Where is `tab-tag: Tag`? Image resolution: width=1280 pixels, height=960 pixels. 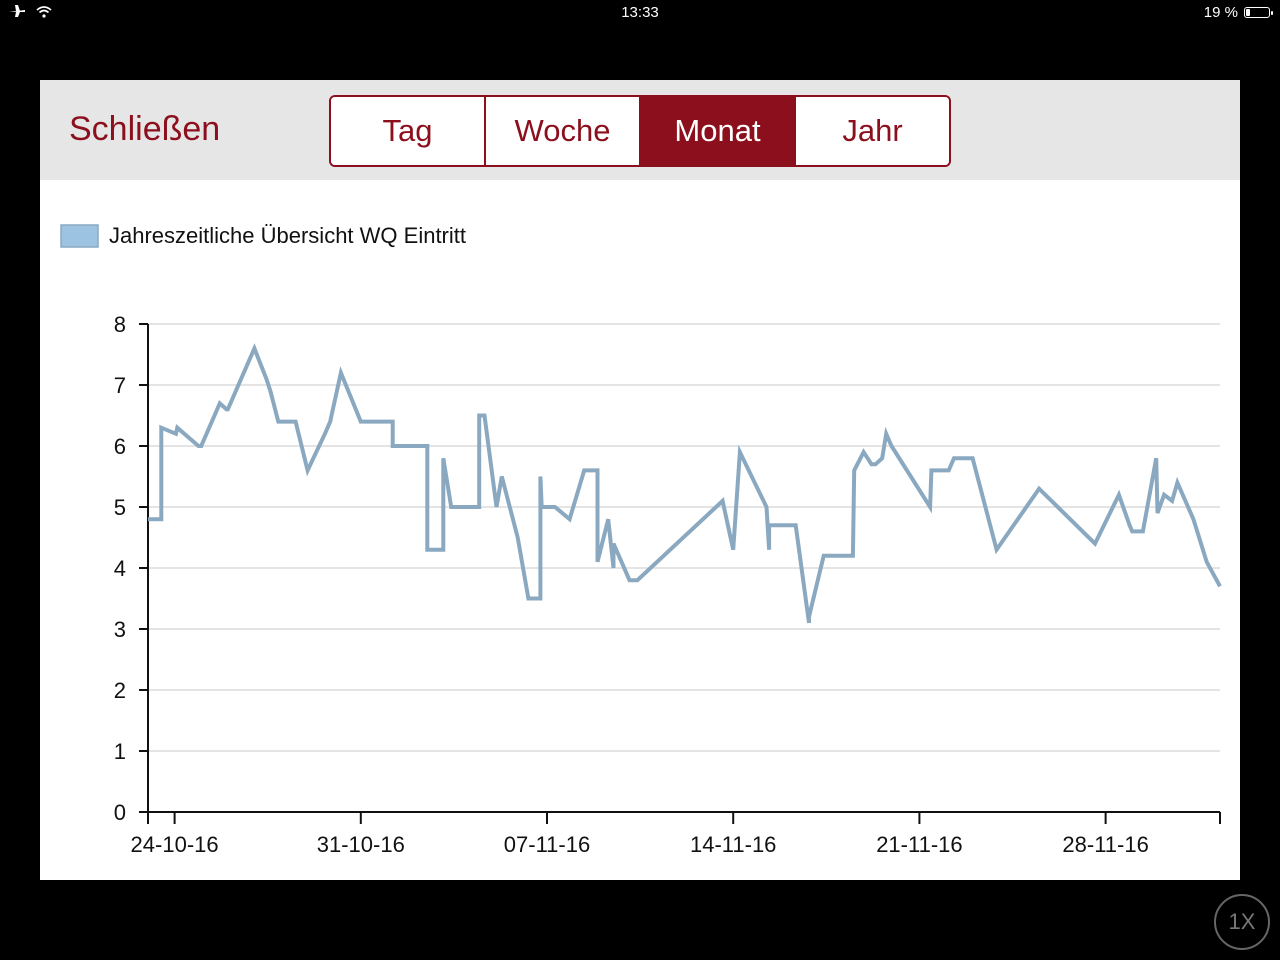
tab-tag: Tag is located at coordinates (407, 131).